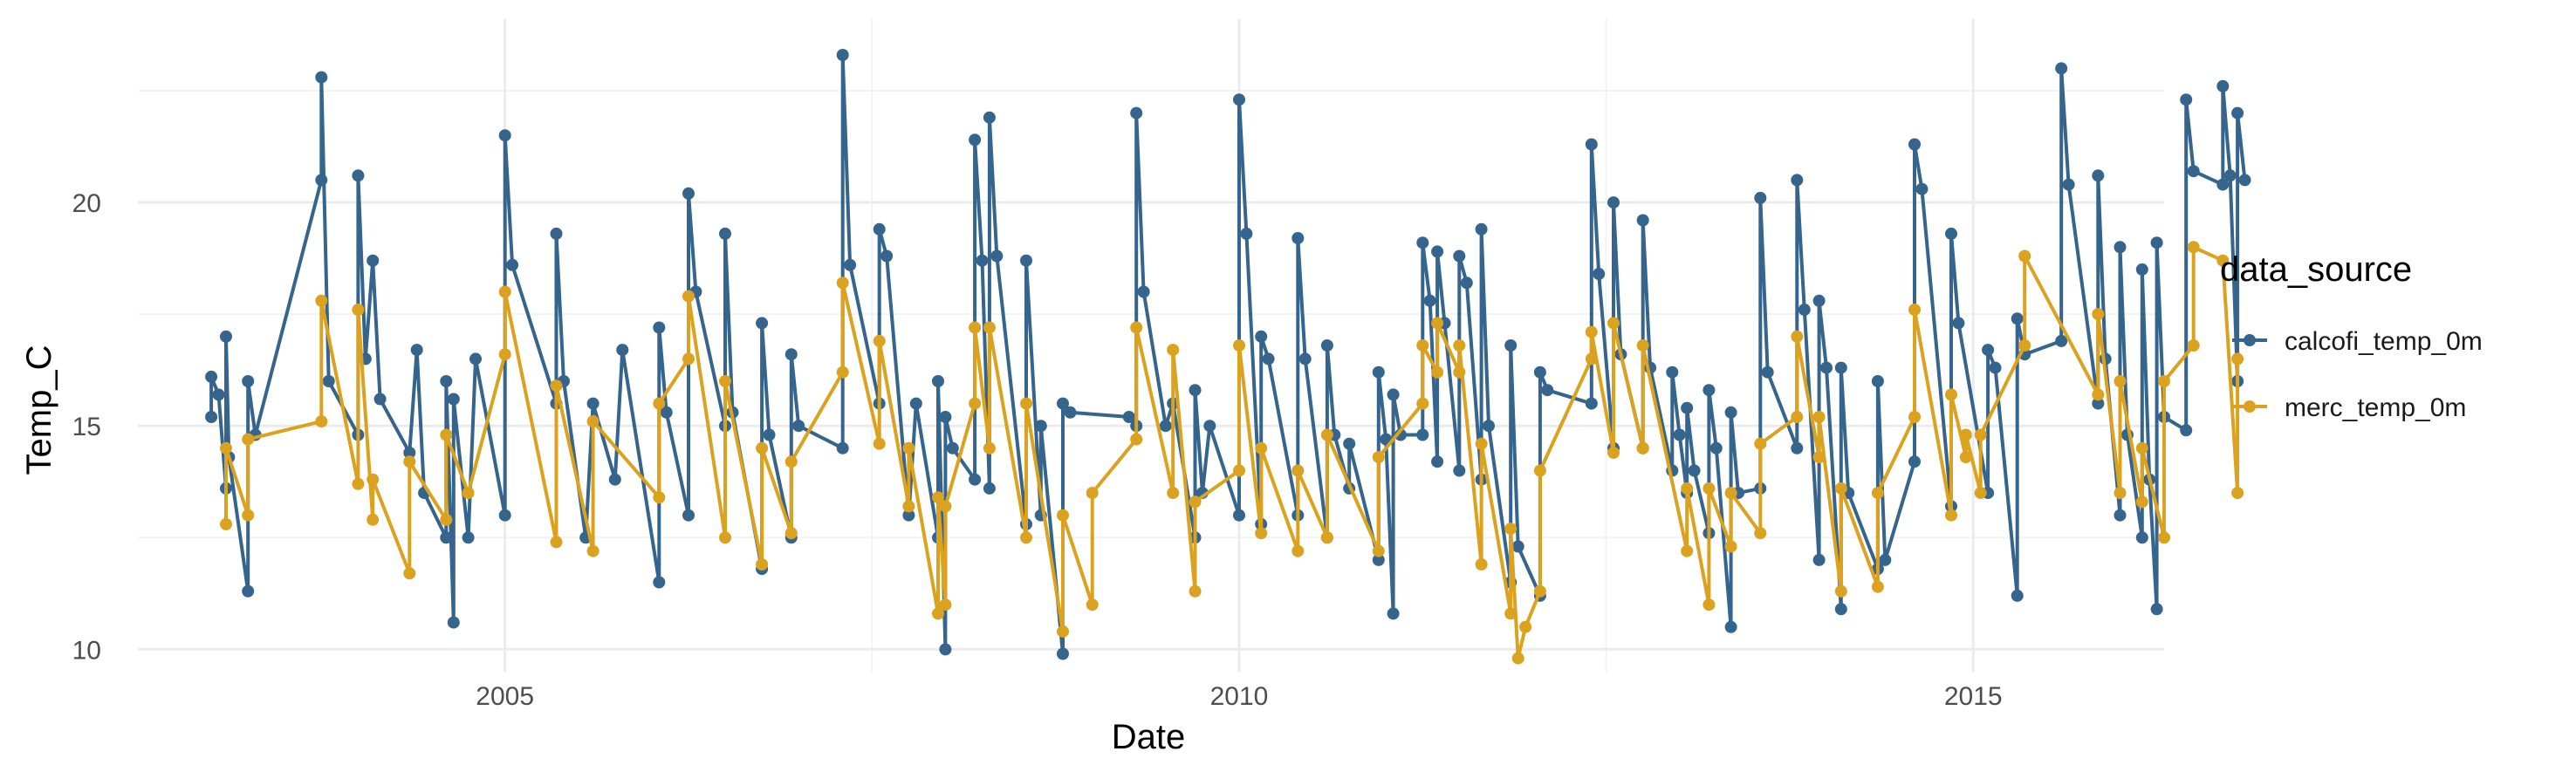 Image resolution: width=2576 pixels, height=772 pixels. What do you see at coordinates (2316, 269) in the screenshot?
I see `legend-title: data_source` at bounding box center [2316, 269].